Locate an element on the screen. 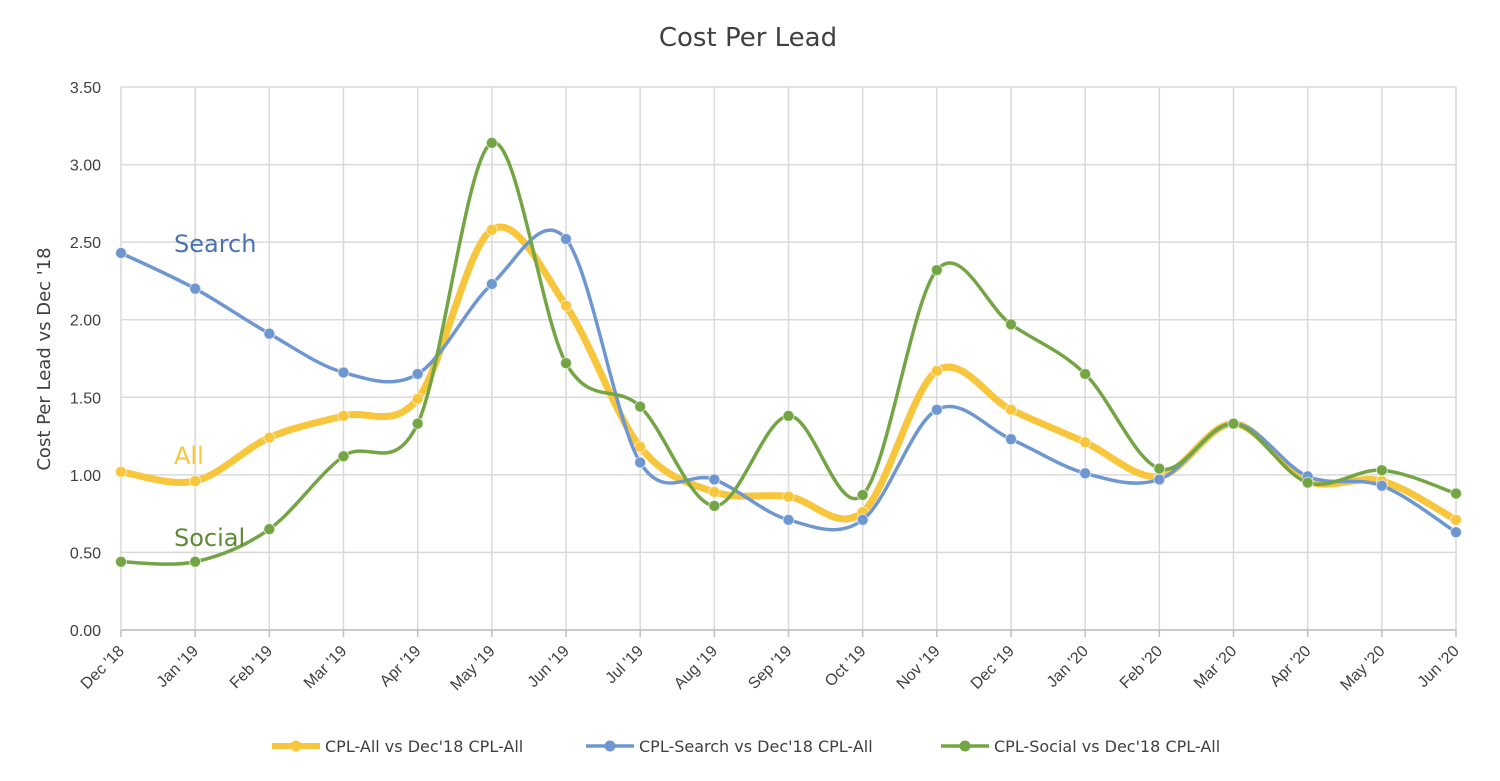 This screenshot has width=1500, height=781. y-tick-label: 1.50 is located at coordinates (85, 398).